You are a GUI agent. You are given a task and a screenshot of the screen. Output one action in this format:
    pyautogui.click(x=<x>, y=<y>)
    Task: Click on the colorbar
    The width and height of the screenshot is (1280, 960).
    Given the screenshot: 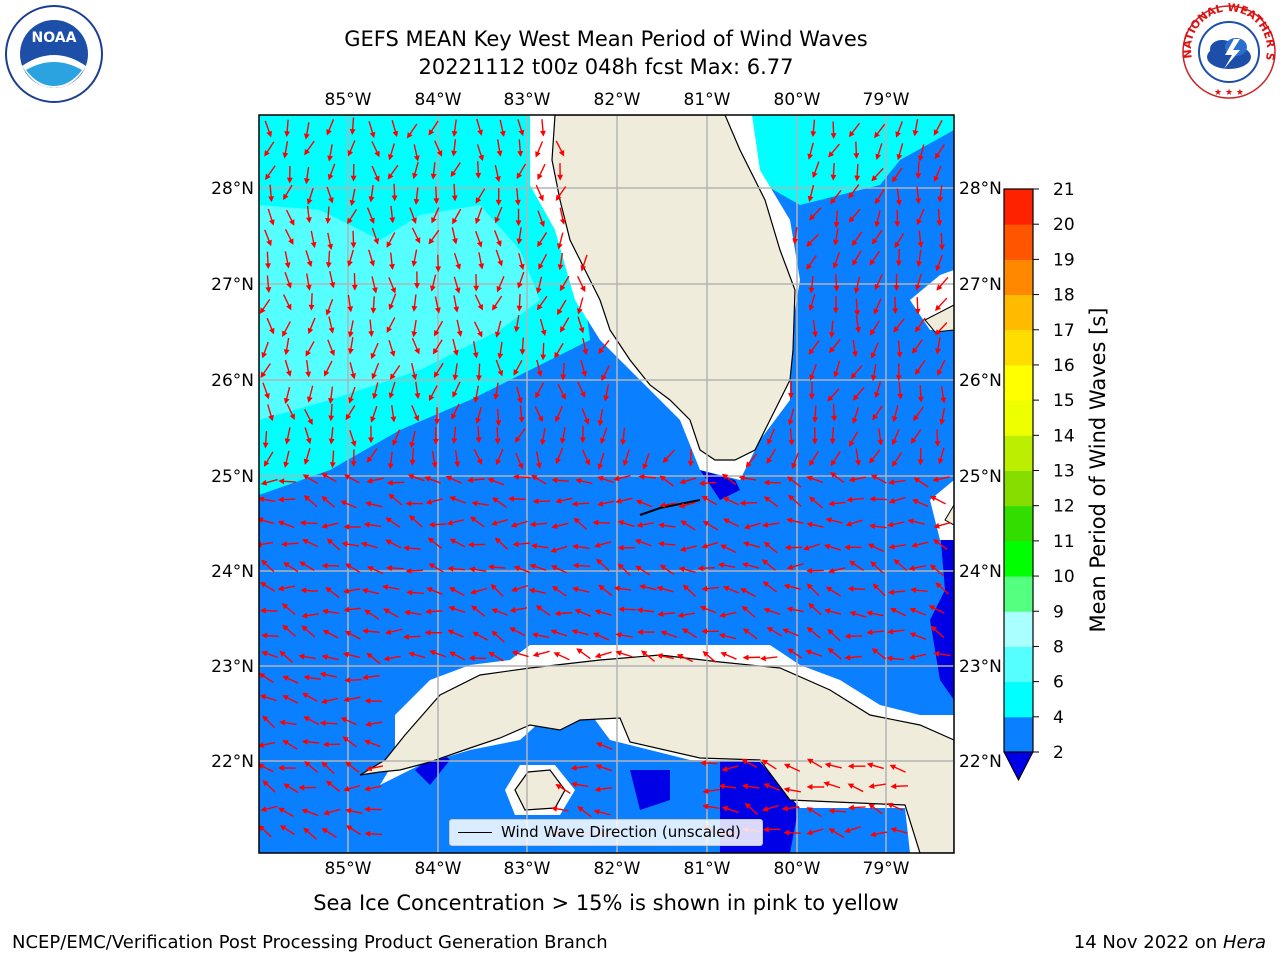 What is the action you would take?
    pyautogui.click(x=1018, y=485)
    